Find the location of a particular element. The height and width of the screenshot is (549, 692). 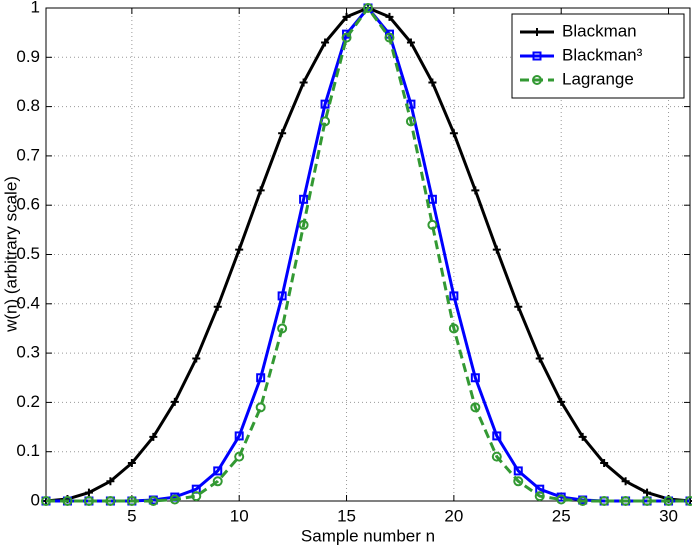

y-tick-label: 0.2 is located at coordinates (28, 401).